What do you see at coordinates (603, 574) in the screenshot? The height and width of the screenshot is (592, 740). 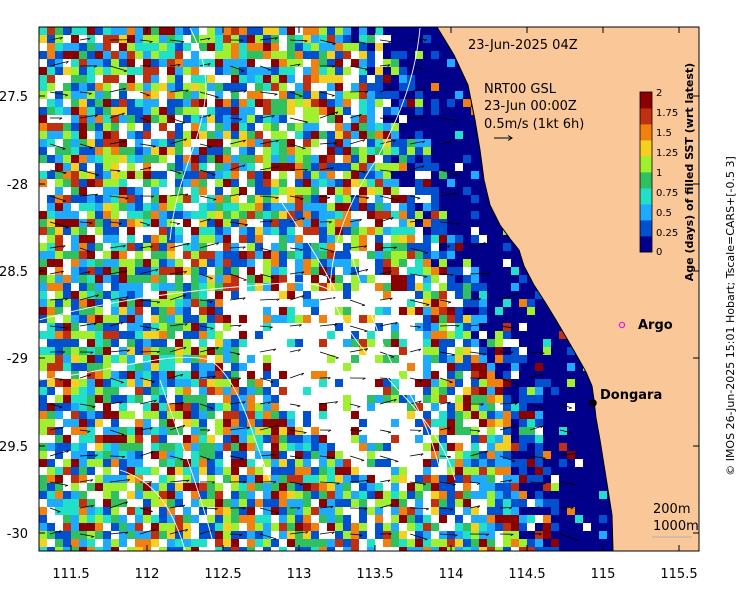 I see `lon-tick-label: 115` at bounding box center [603, 574].